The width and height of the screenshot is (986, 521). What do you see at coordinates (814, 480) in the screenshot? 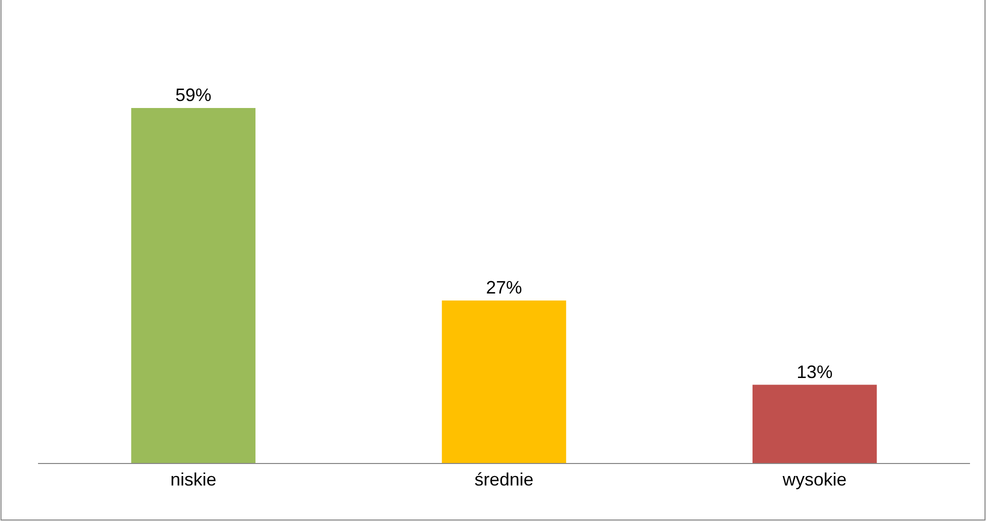
I see `x-tick-label: wysokie` at bounding box center [814, 480].